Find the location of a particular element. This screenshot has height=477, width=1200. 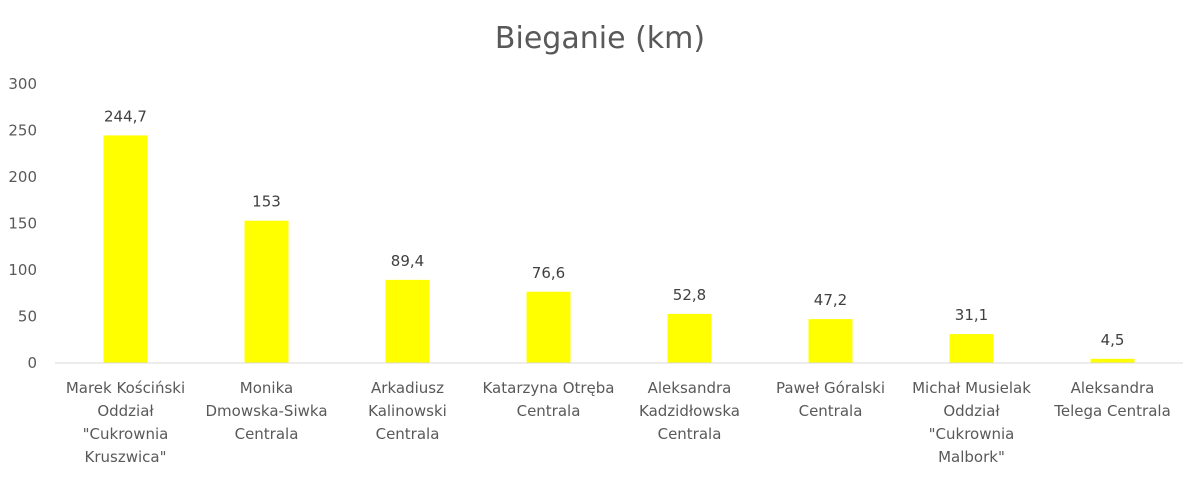

y-tick-label: 100 is located at coordinates (22, 270).